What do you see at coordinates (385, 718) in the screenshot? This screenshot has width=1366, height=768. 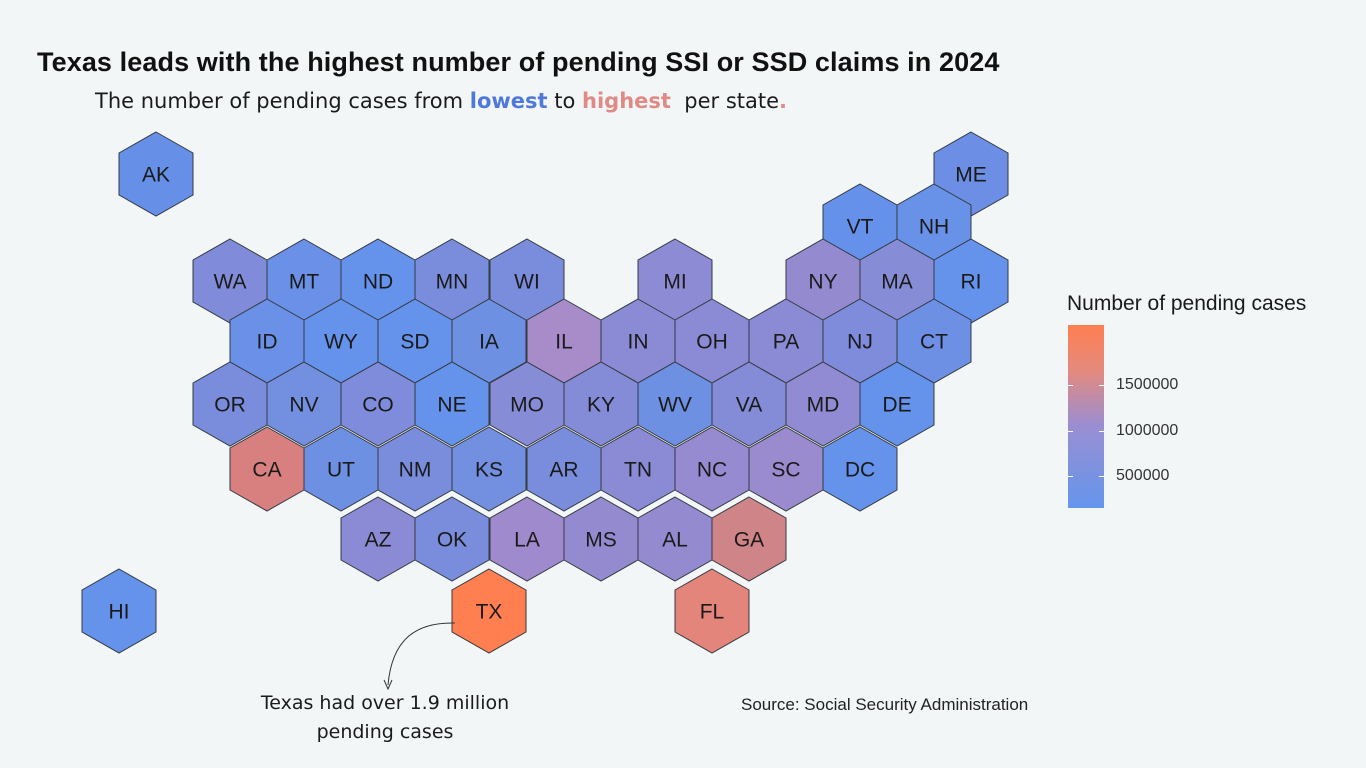 I see `texas-annotation: Texas had over 1.9 million pending cases` at bounding box center [385, 718].